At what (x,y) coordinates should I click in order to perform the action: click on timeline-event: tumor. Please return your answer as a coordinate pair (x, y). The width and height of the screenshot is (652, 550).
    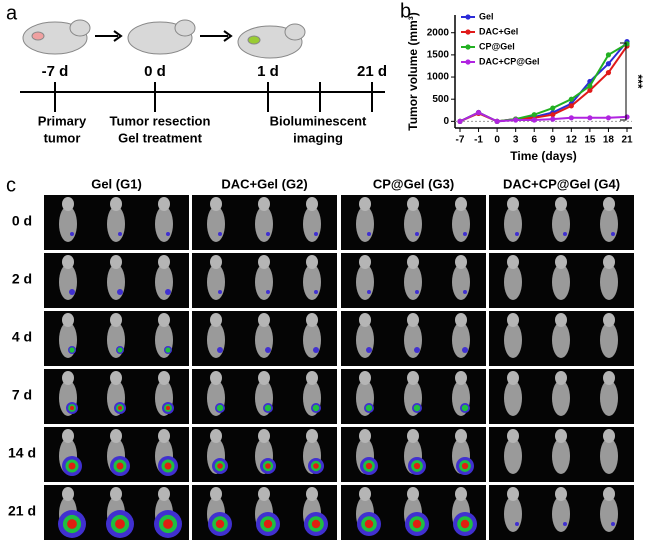
    Looking at the image, I should click on (62, 137).